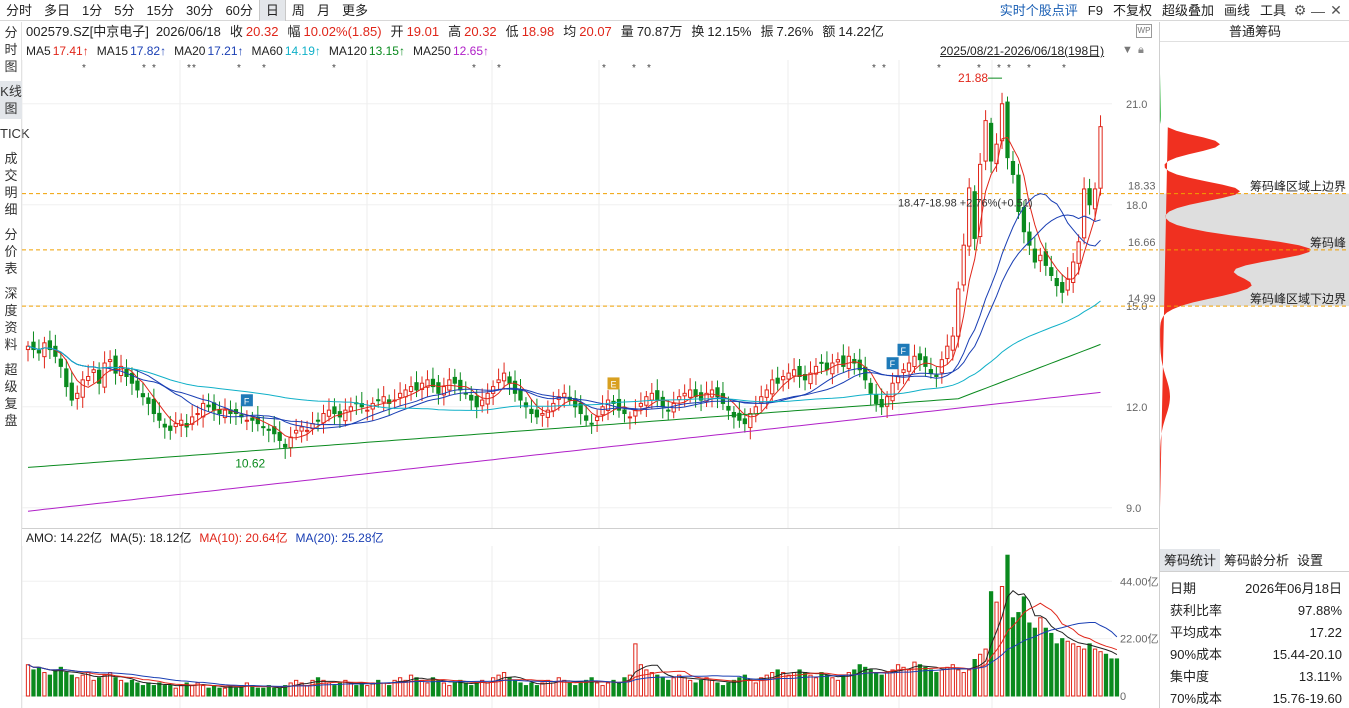 The width and height of the screenshot is (1349, 708). I want to click on close-icon: ✕, so click(1336, 10).